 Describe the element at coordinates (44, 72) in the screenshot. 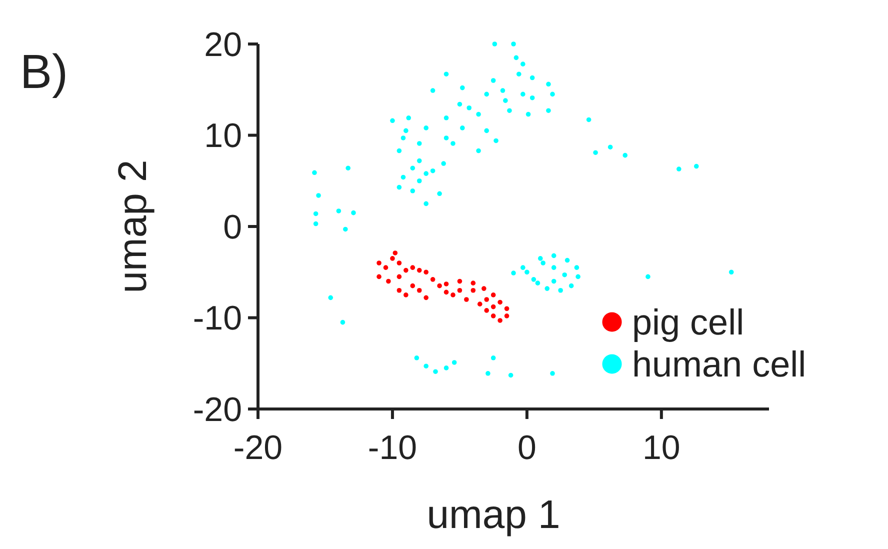

I see `text: B)` at that location.